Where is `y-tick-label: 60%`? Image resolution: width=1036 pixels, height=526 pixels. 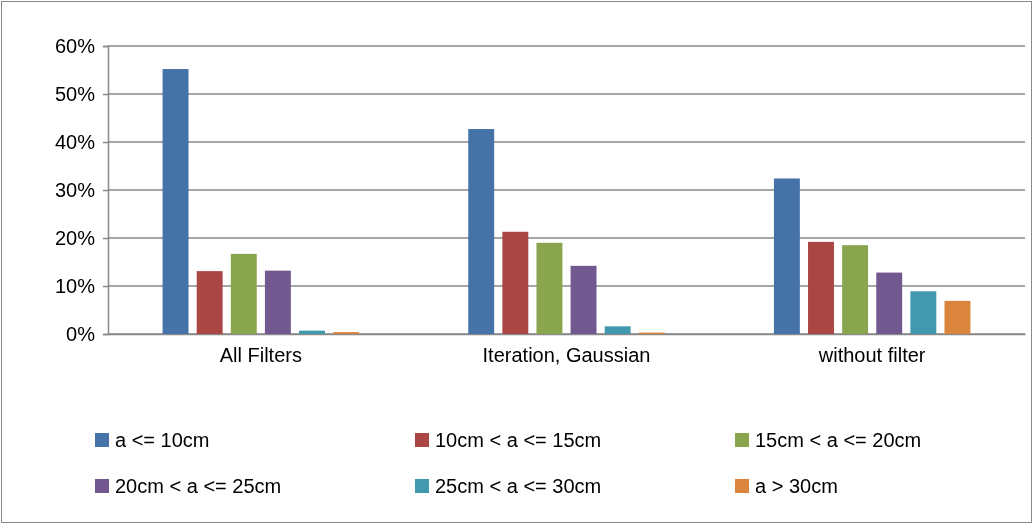 y-tick-label: 60% is located at coordinates (75, 45).